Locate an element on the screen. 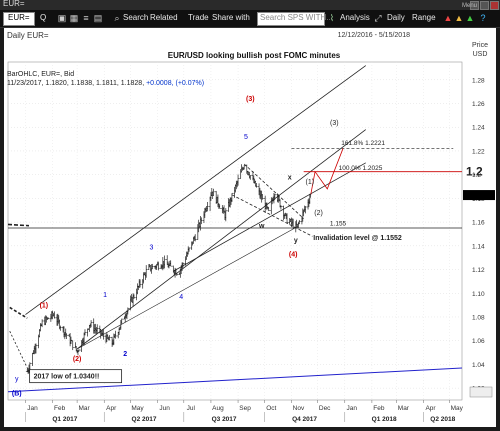 The height and width of the screenshot is (431, 500). trade-menu: Trade is located at coordinates (198, 17).